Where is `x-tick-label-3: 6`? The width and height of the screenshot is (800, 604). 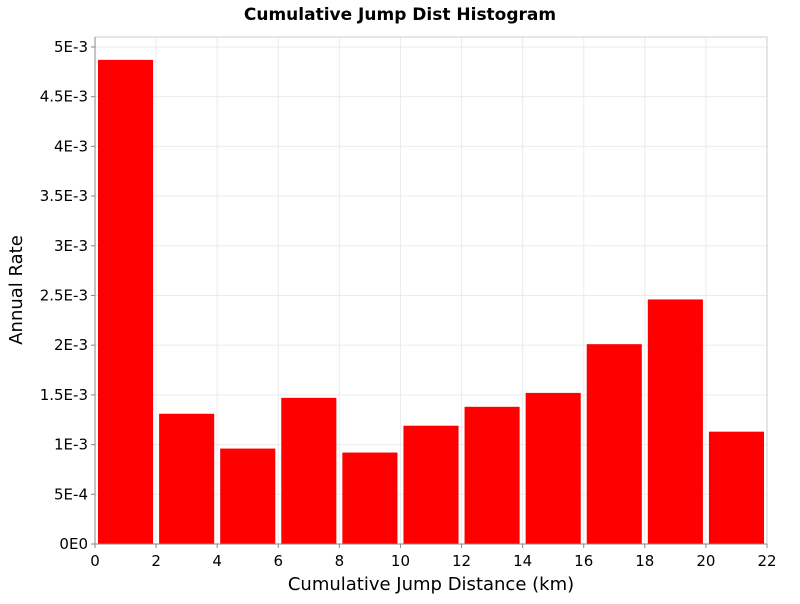
x-tick-label-3: 6 is located at coordinates (278, 561).